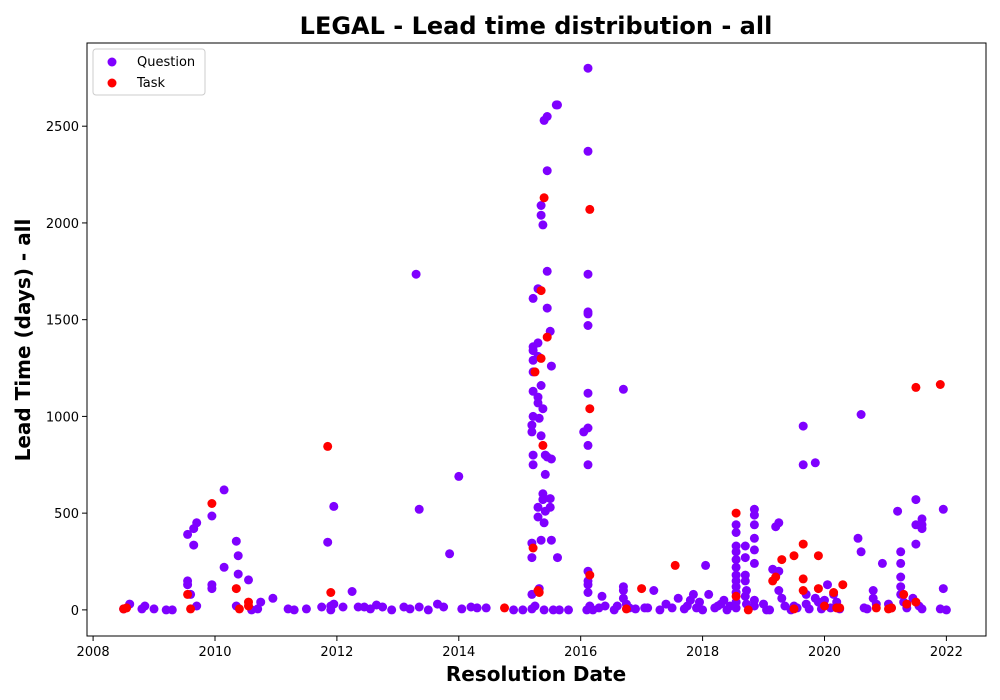 The width and height of the screenshot is (1000, 700). I want to click on x-axis-label: Resolution Date, so click(536, 674).